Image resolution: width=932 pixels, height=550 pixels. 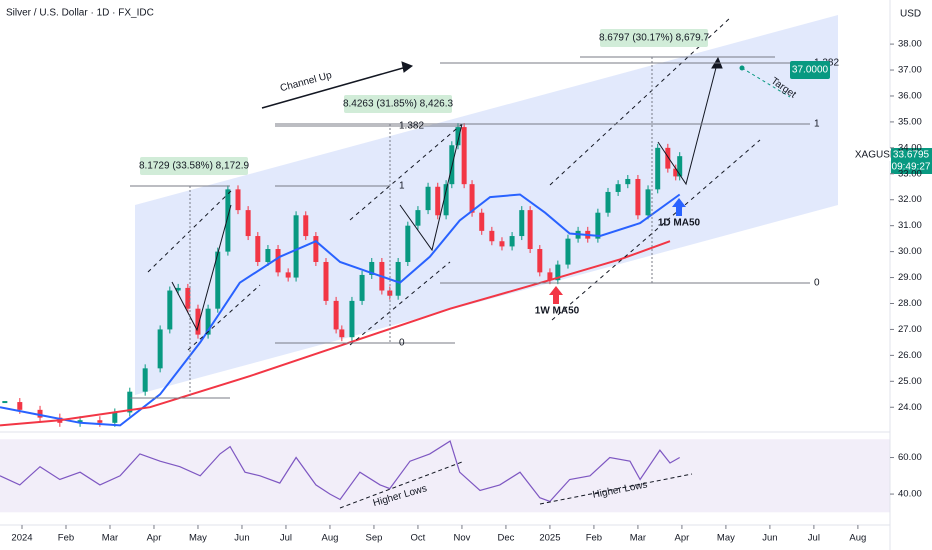 What do you see at coordinates (910, 70) in the screenshot?
I see `y-tick-label: 37.00` at bounding box center [910, 70].